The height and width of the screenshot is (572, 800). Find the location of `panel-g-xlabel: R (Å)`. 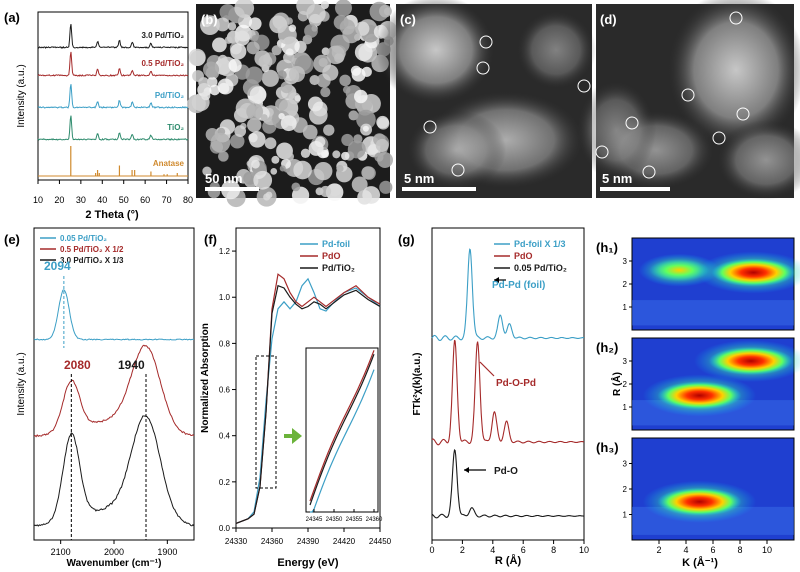

panel-g-xlabel: R (Å) is located at coordinates (508, 560).